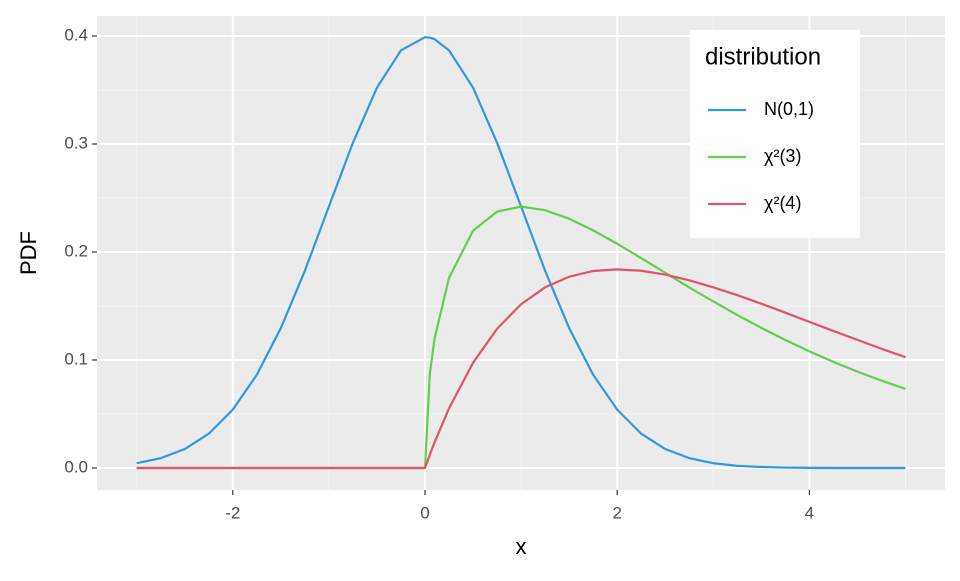 This screenshot has height=581, width=960. Describe the element at coordinates (76, 466) in the screenshot. I see `y-tick-label: 0.0` at that location.